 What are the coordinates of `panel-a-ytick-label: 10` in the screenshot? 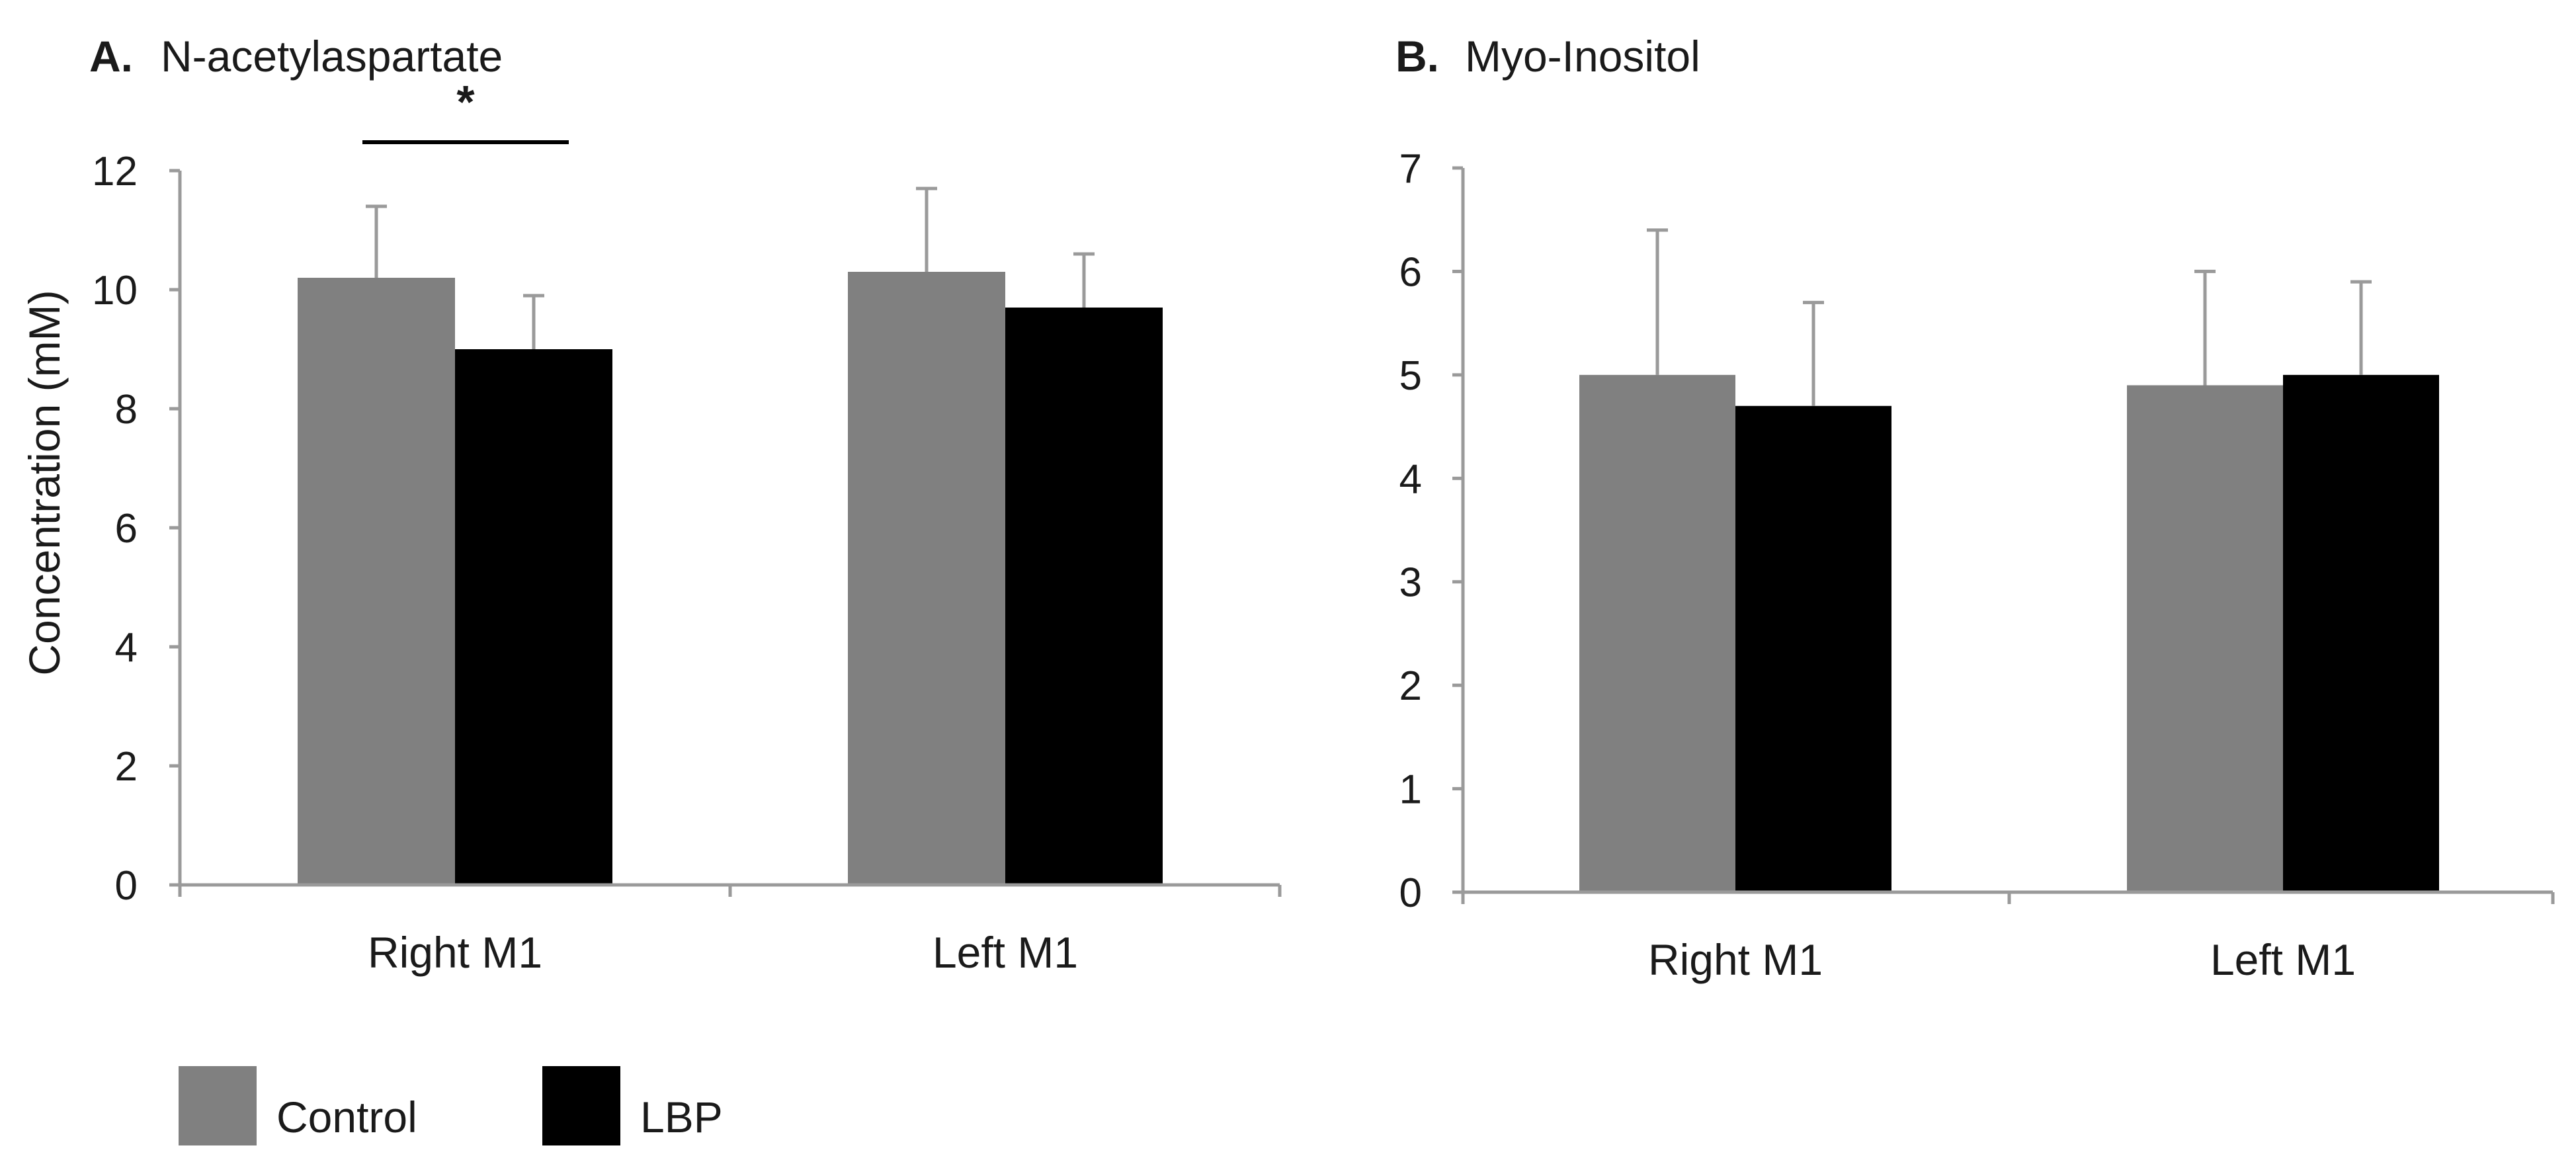 It's located at (115, 290).